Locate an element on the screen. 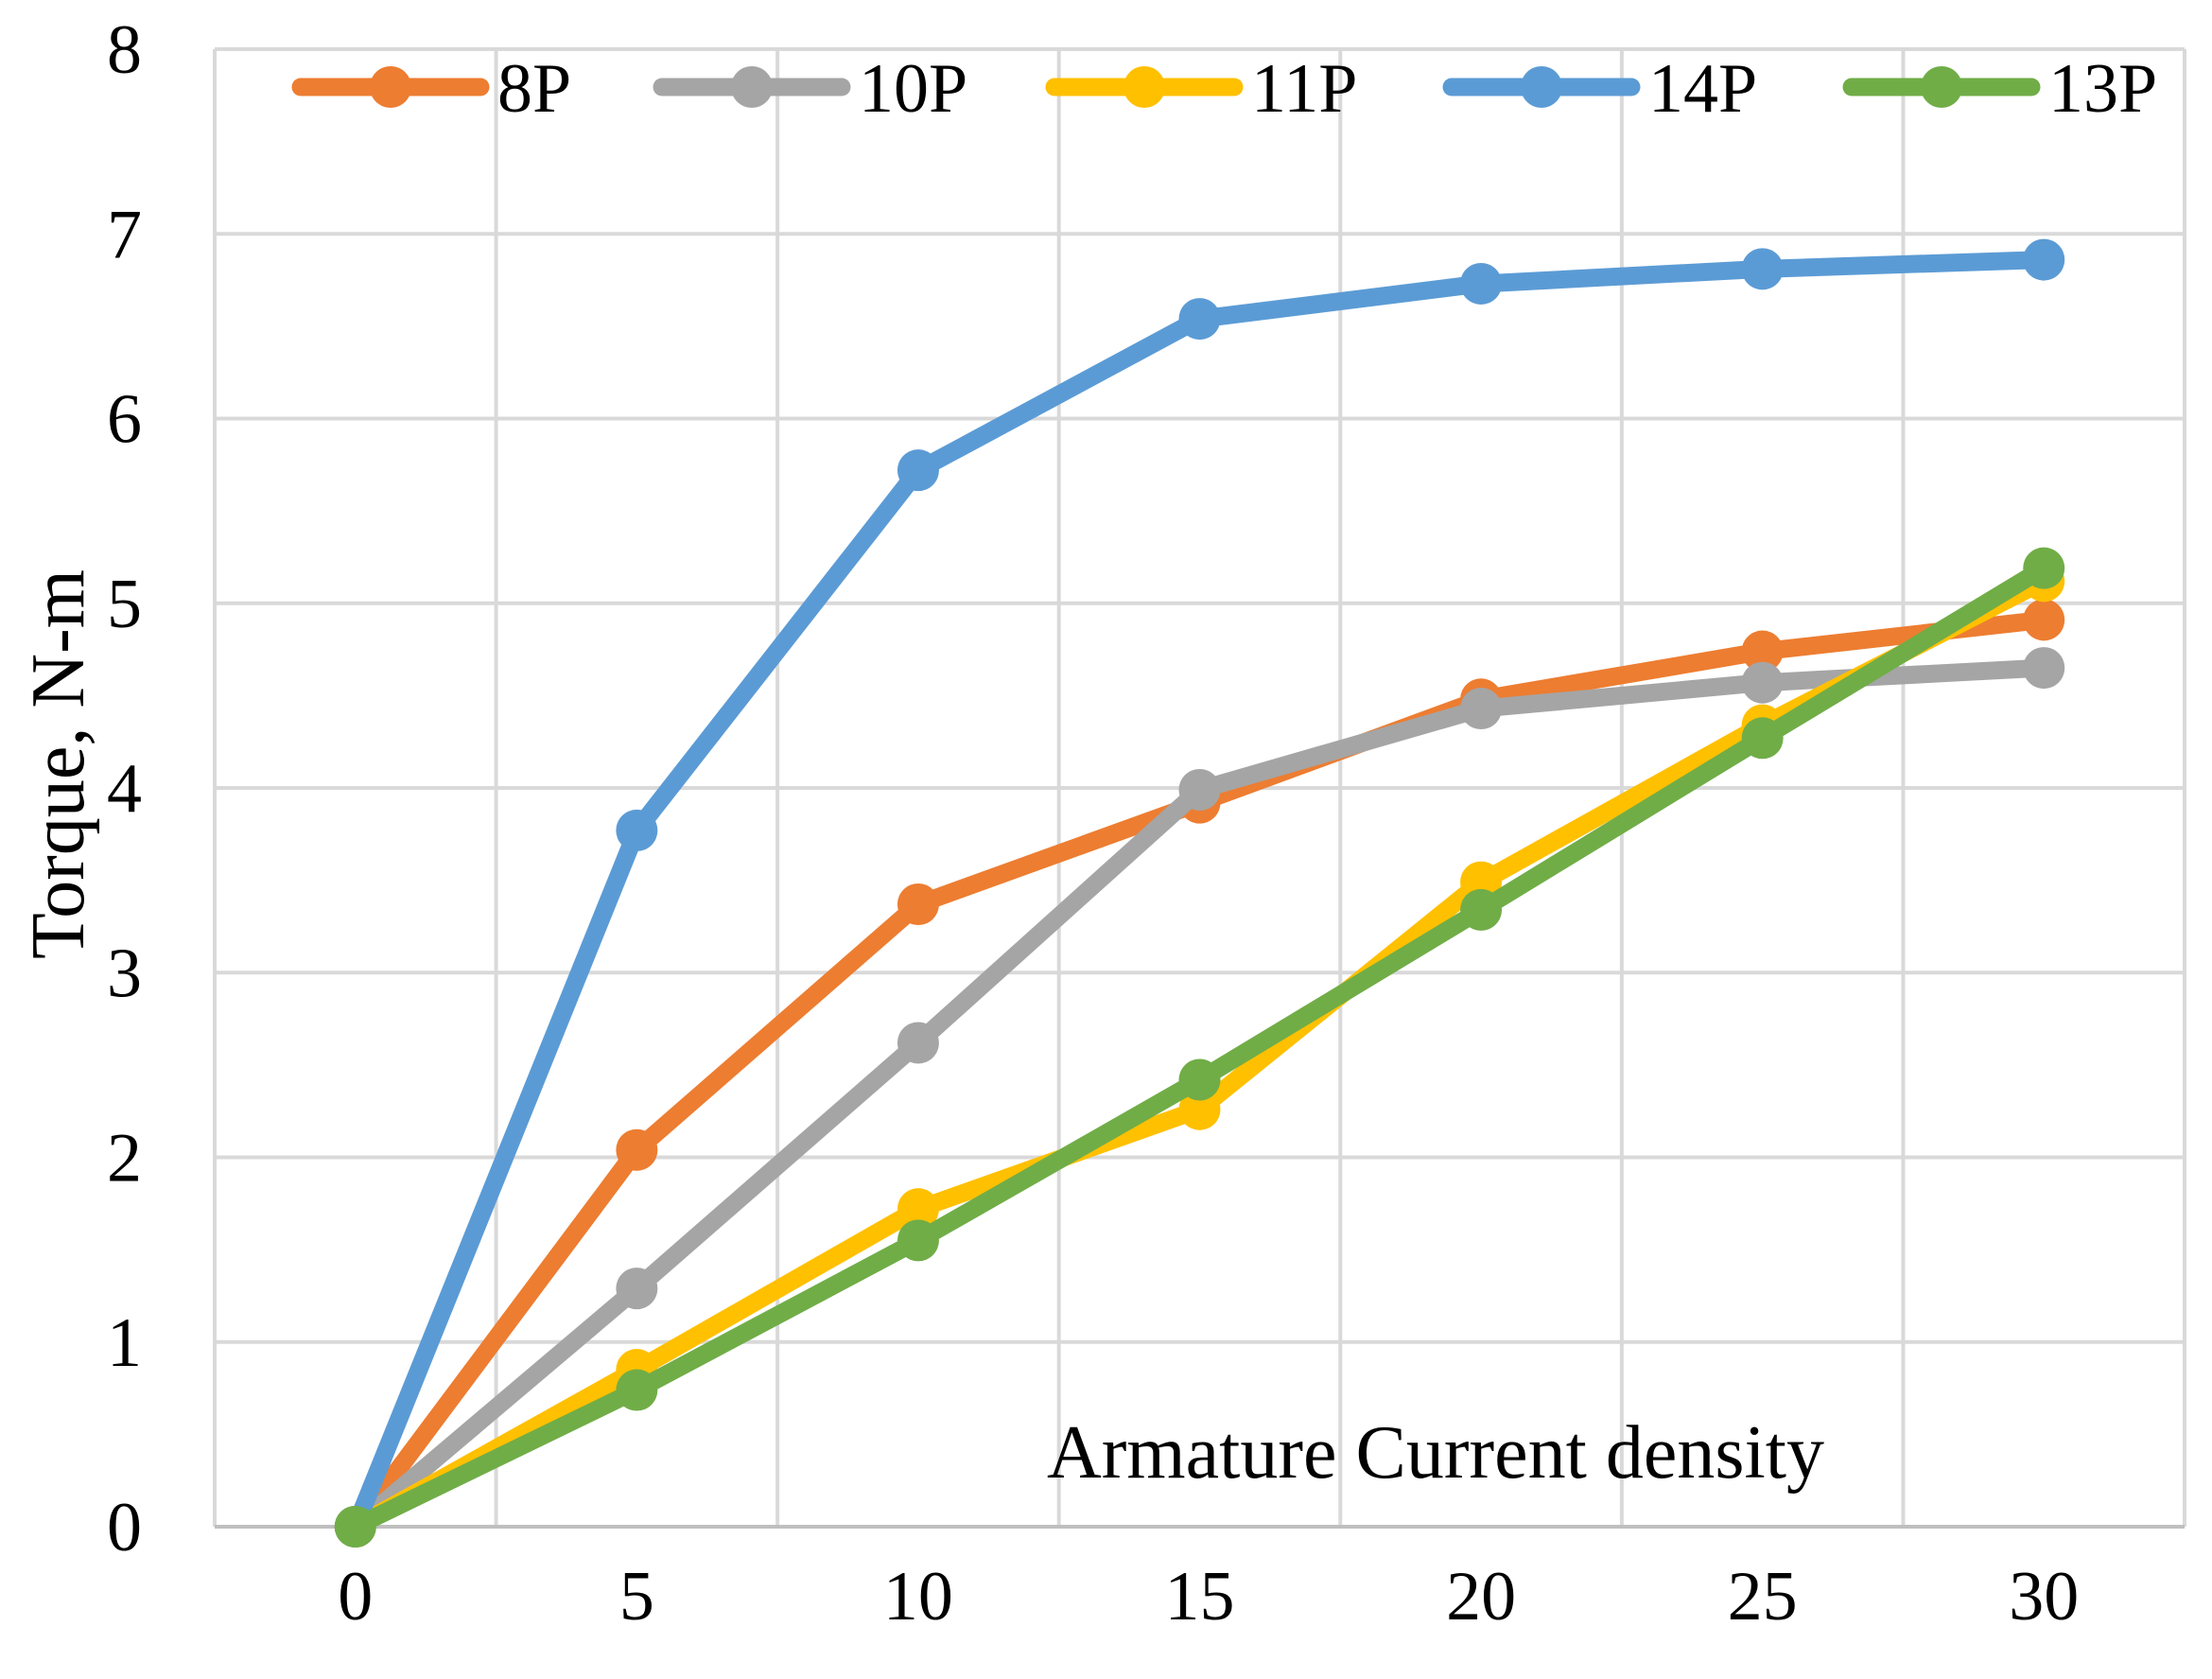  legend-item-11P: 11P is located at coordinates (1201, 89).